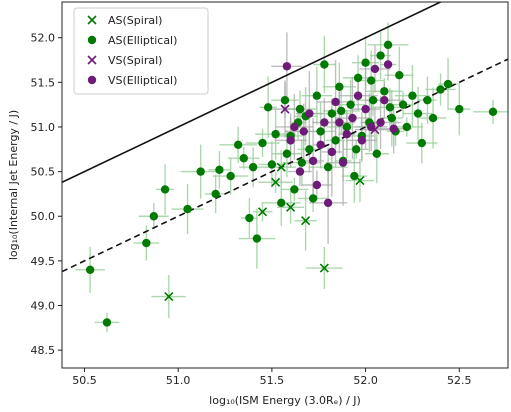  Describe the element at coordinates (178, 380) in the screenshot. I see `x-tick-label: 51.0` at that location.